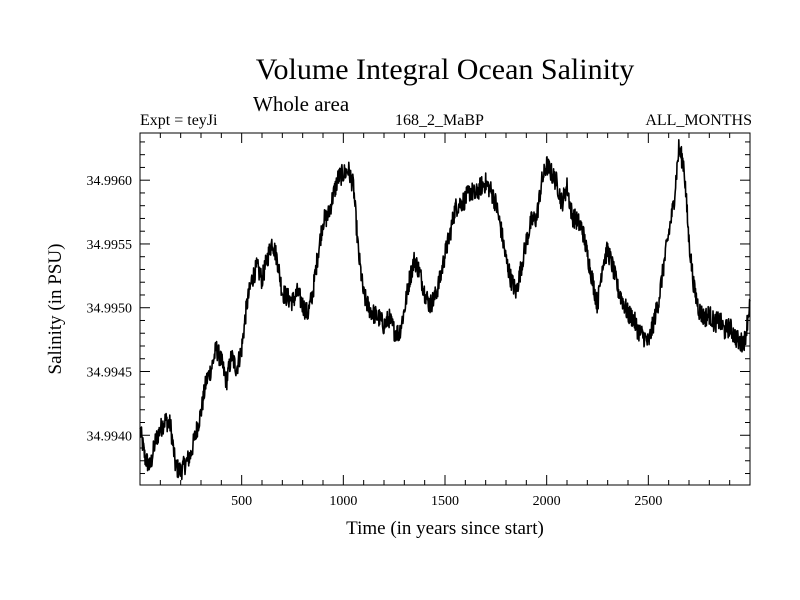 The image size is (800, 600). Describe the element at coordinates (648, 501) in the screenshot. I see `x-tick-label: 2500` at that location.